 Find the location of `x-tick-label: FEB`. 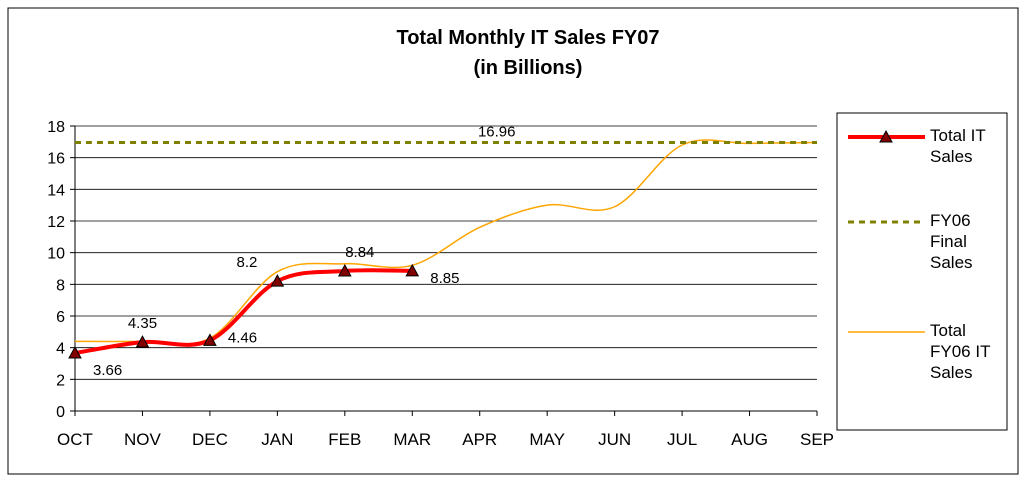

x-tick-label: FEB is located at coordinates (344, 439).